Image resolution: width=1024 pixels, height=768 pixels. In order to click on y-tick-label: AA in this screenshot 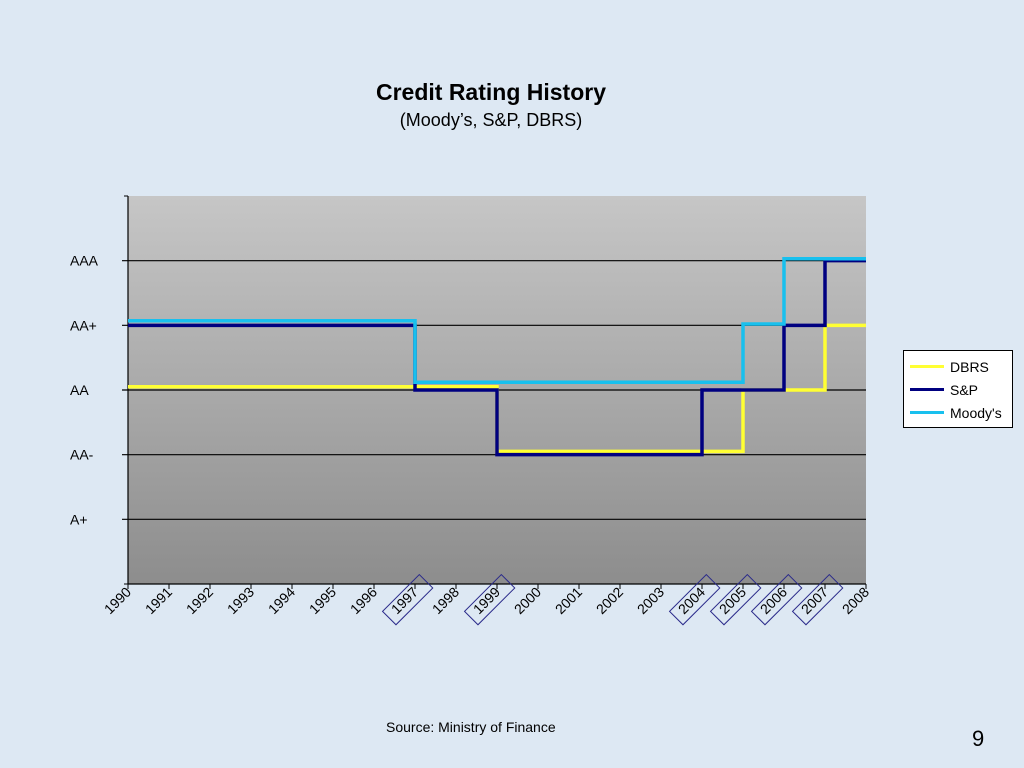, I will do `click(79, 390)`.